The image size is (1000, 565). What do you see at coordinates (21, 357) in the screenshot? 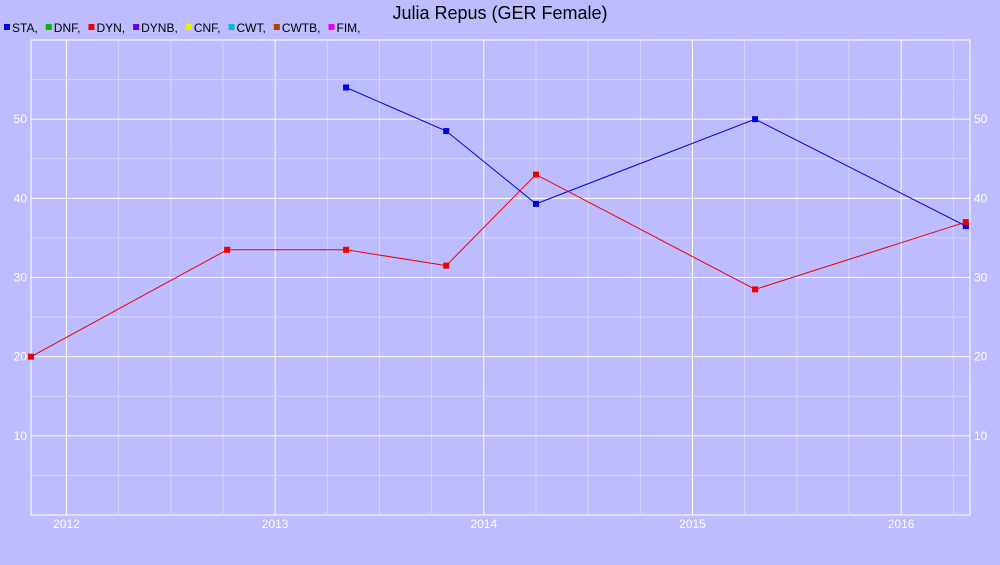
I see `y-tick-label-left: 20` at bounding box center [21, 357].